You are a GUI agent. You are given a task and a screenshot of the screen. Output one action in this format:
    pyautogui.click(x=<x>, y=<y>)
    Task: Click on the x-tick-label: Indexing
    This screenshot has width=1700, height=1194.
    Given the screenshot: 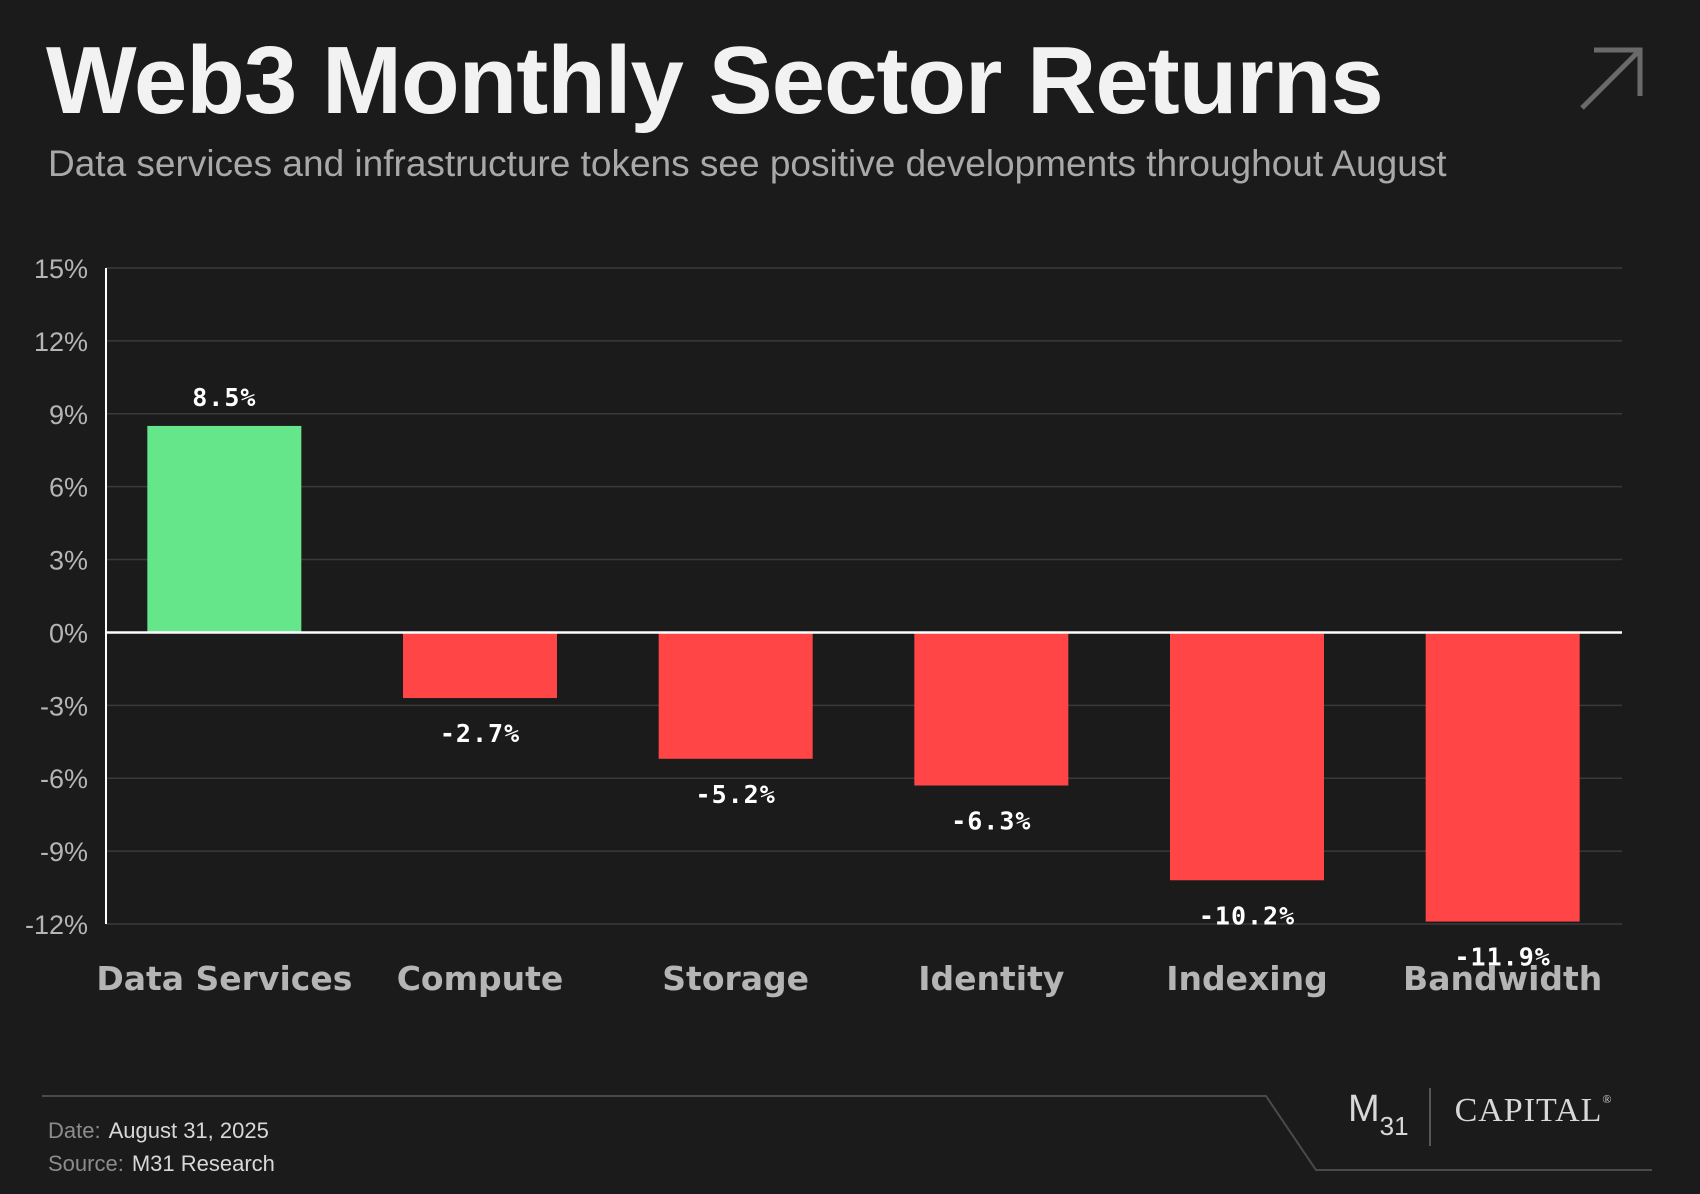 What is the action you would take?
    pyautogui.click(x=1247, y=978)
    